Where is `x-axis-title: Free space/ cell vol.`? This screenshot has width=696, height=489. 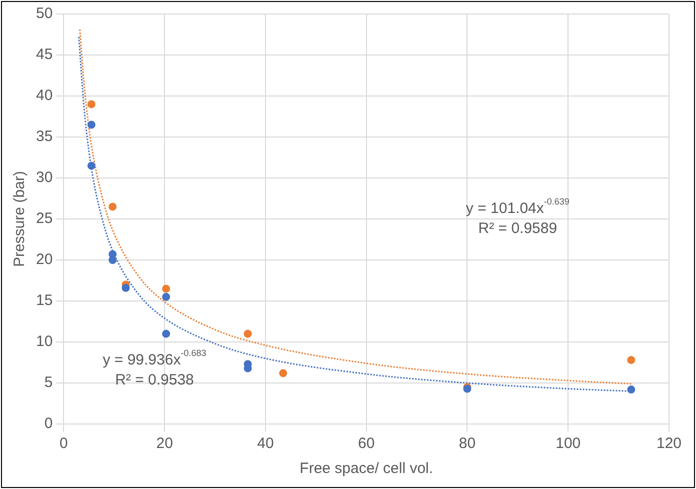
x-axis-title: Free space/ cell vol. is located at coordinates (367, 469).